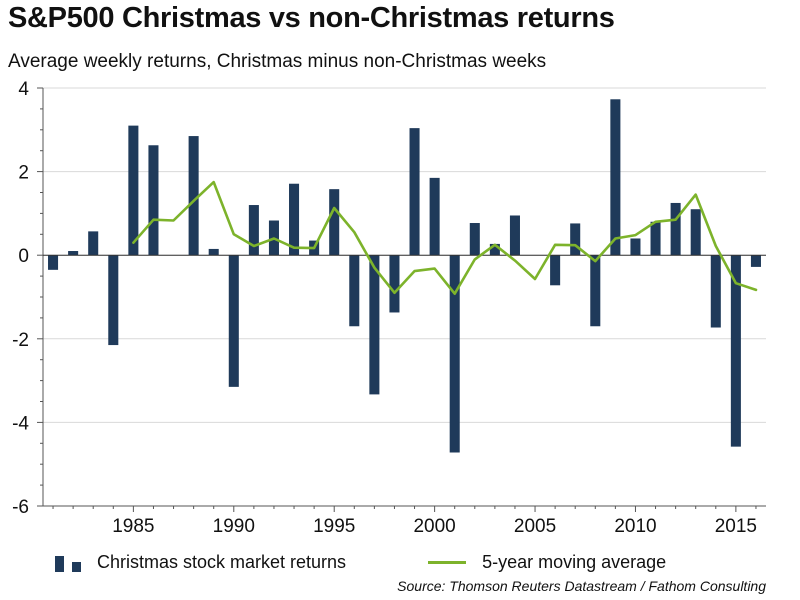 The image size is (800, 600). Describe the element at coordinates (635, 526) in the screenshot. I see `x-tick-label: 2010` at that location.